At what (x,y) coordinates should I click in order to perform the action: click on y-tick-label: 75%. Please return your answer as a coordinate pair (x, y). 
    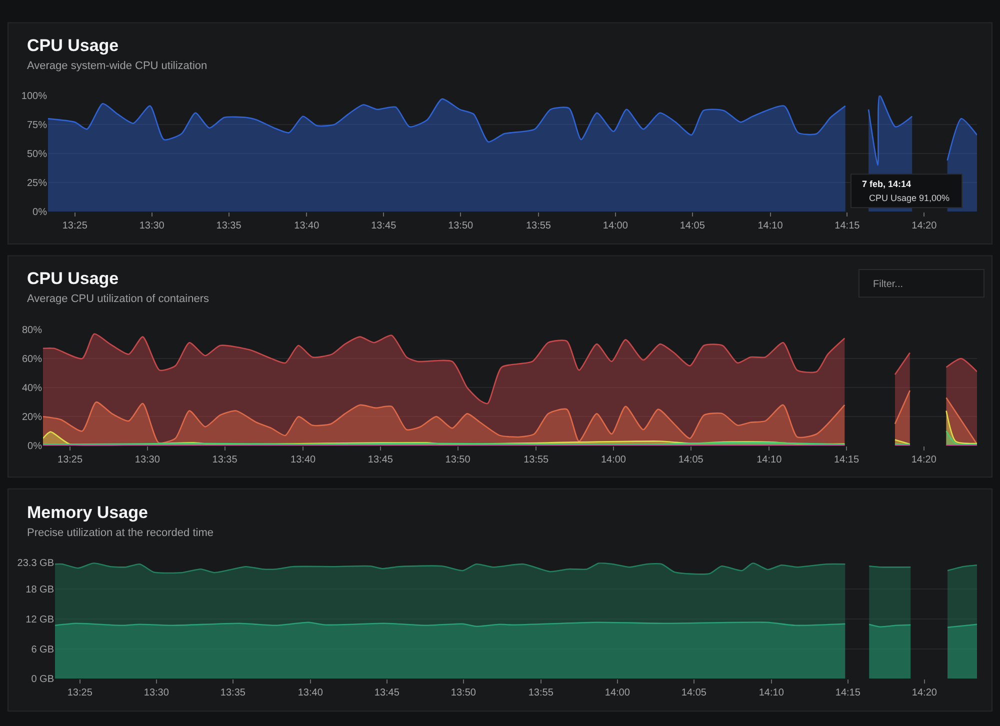
    Looking at the image, I should click on (37, 125).